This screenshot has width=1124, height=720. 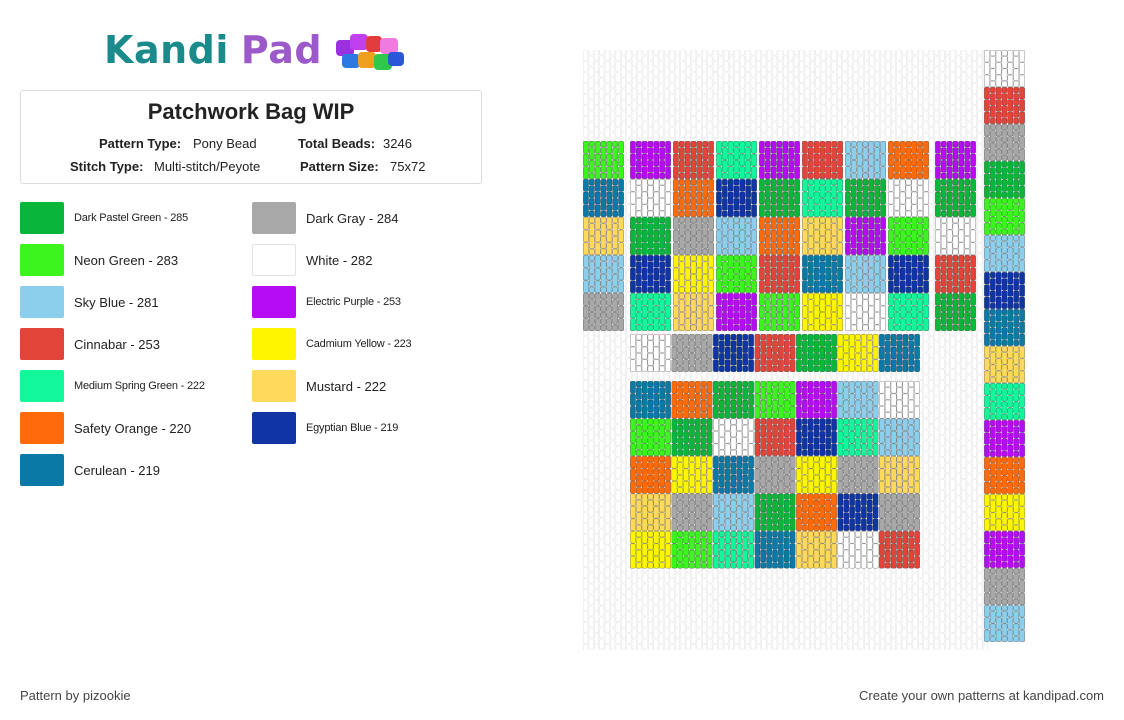 I want to click on create-patterns-link: Create your own patterns at kandipad.com, so click(x=981, y=695).